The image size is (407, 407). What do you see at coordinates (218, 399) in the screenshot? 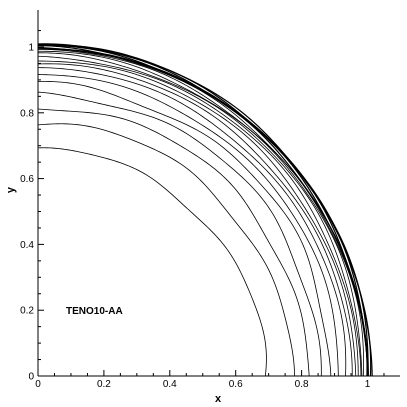
I see `x-axis-title: x` at bounding box center [218, 399].